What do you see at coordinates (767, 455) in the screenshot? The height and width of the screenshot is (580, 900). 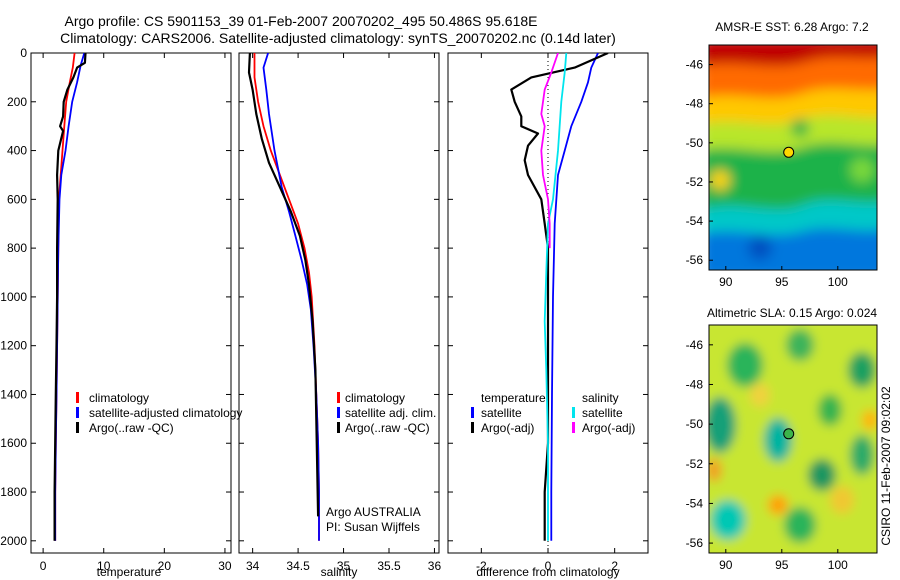 I see `sla-map-ticks: 90 95 100 -46 -48 -50 -52 -54 -56` at bounding box center [767, 455].